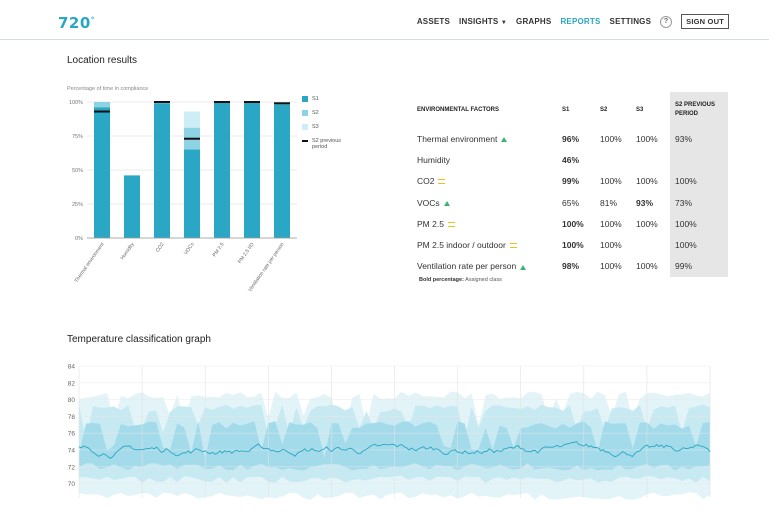 This screenshot has height=515, width=769. Describe the element at coordinates (72, 467) in the screenshot. I see `y-tick-label: 72` at that location.